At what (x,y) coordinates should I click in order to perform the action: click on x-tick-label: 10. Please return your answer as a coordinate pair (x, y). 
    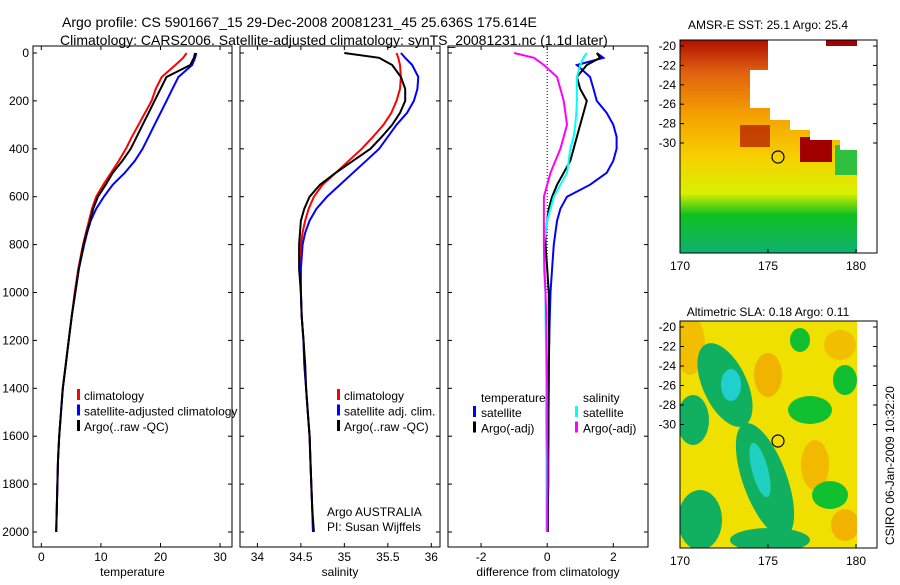
    Looking at the image, I should click on (101, 557).